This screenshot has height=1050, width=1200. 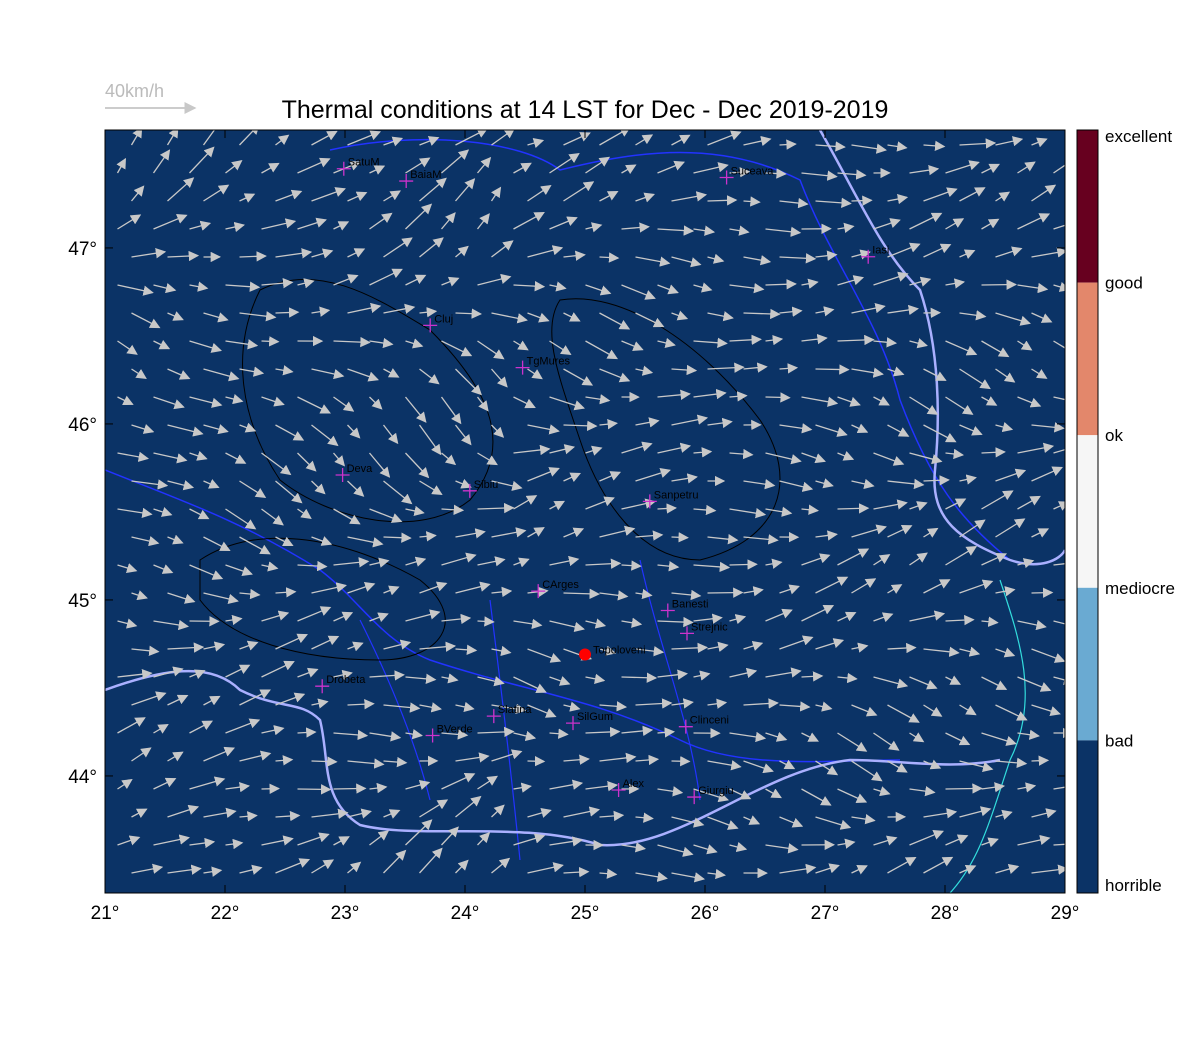 What do you see at coordinates (825, 913) in the screenshot?
I see `x-tick-label: 27°` at bounding box center [825, 913].